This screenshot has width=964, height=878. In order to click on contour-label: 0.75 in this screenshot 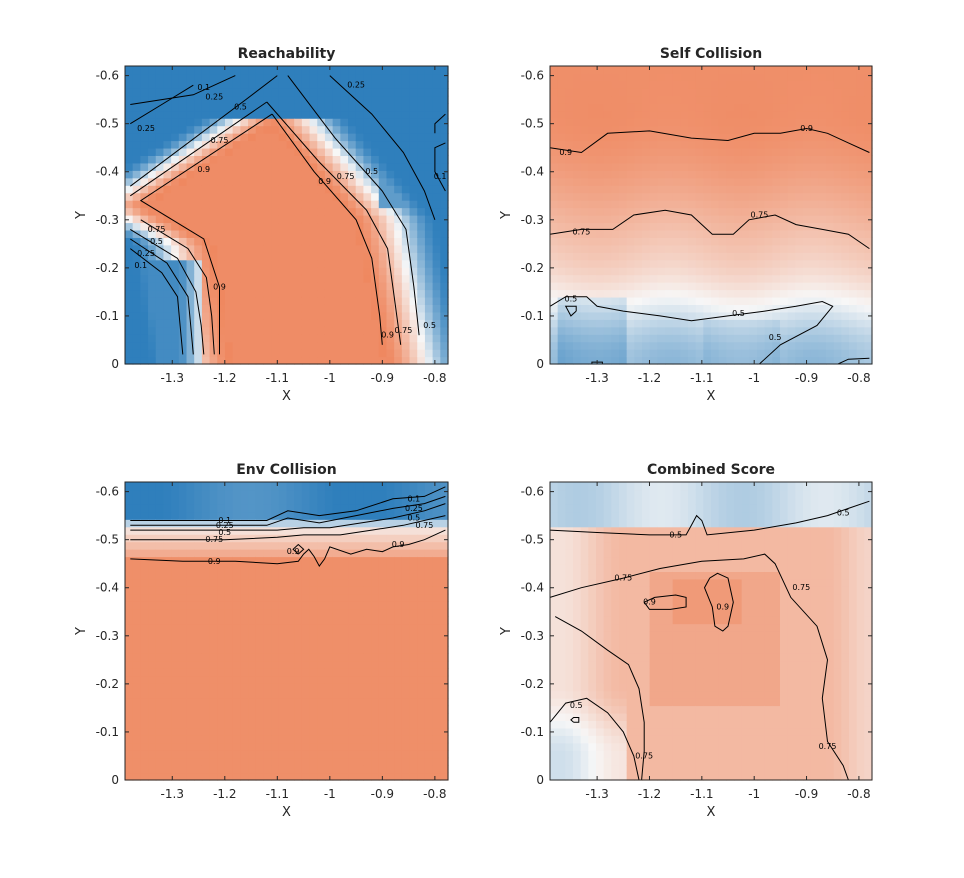, I will do `click(346, 176)`.